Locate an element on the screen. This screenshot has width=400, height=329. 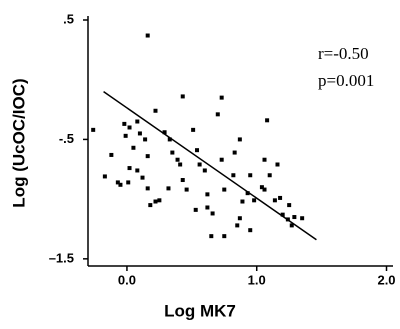
x-axis-label: Log MK7 is located at coordinates (200, 310).